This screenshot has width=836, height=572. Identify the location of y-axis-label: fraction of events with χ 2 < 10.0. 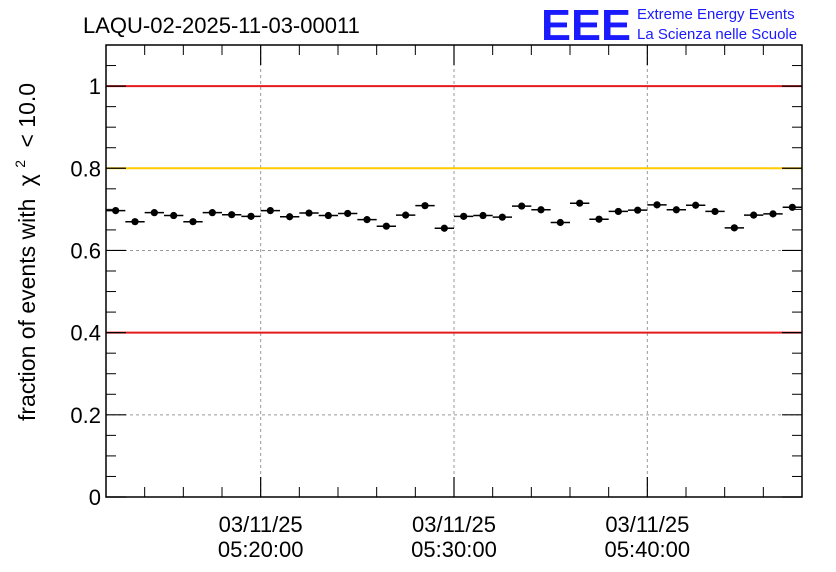
(22, 252).